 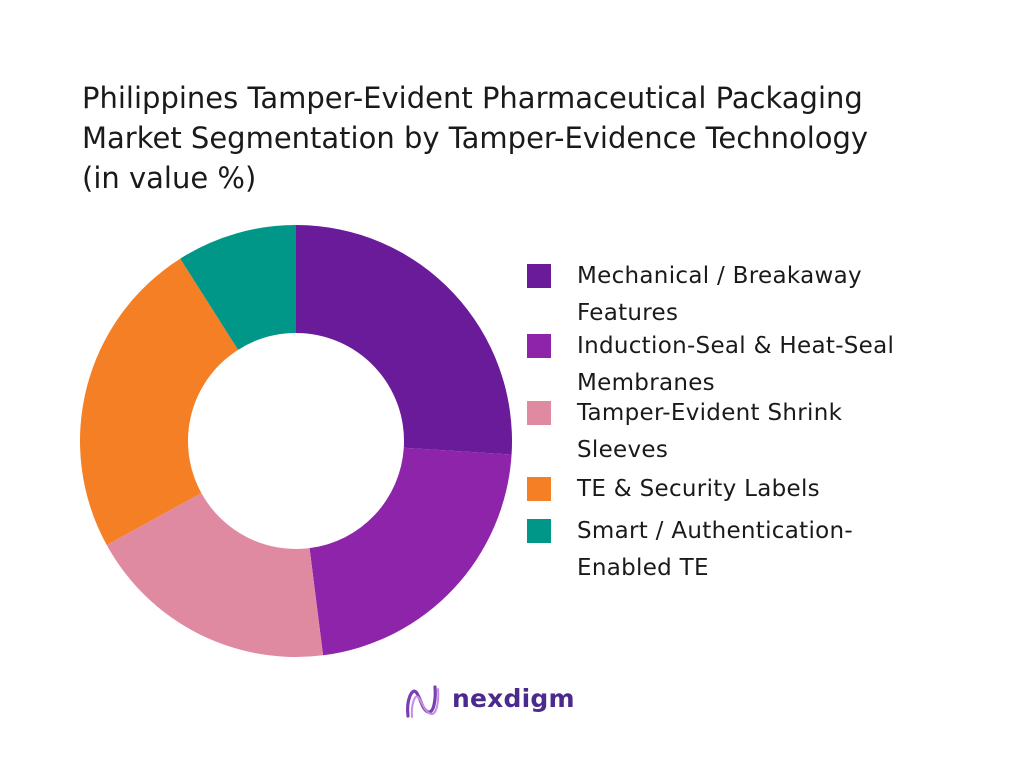 I want to click on nexdigm-logo-icon, so click(x=423, y=701).